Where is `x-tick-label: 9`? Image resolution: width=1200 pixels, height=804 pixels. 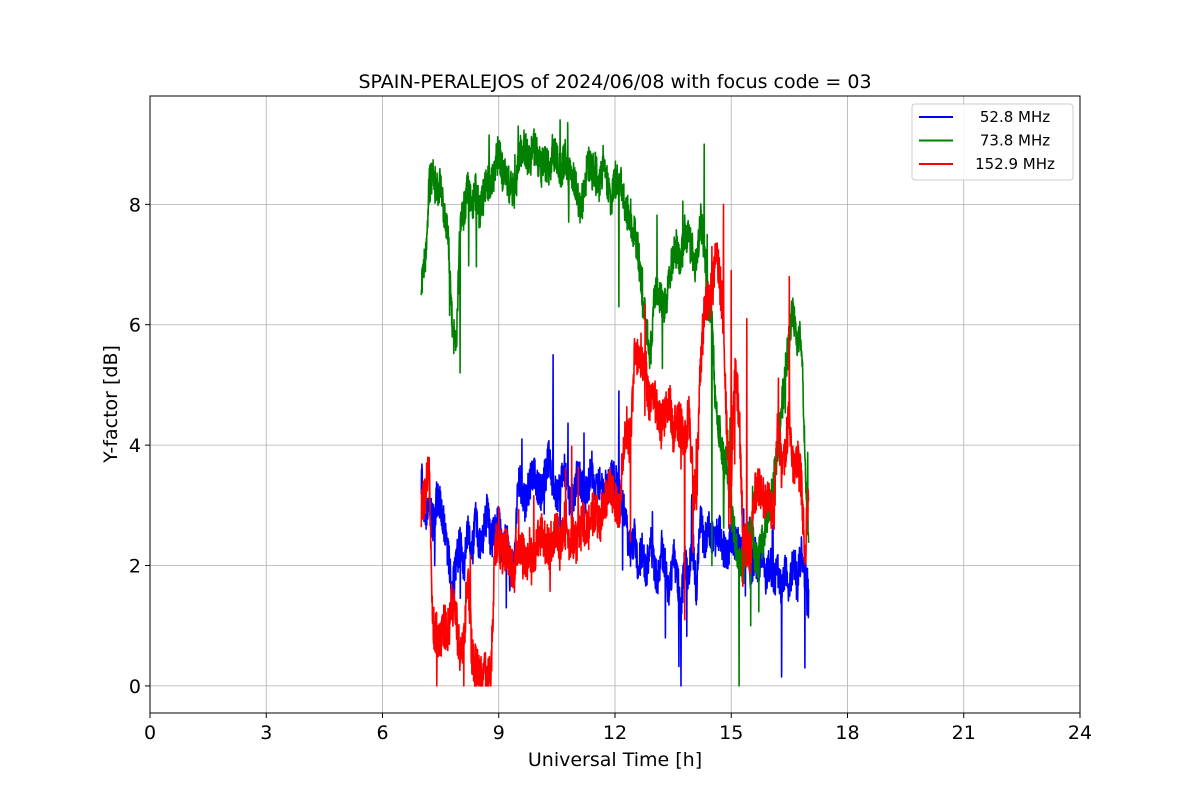
x-tick-label: 9 is located at coordinates (499, 733).